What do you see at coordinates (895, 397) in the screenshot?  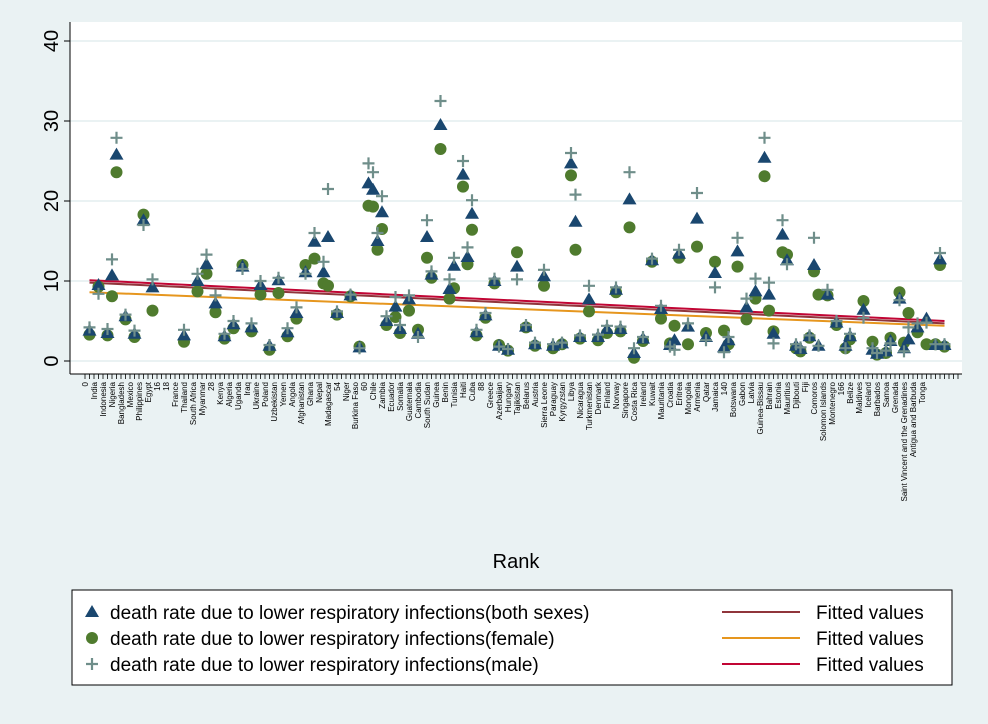 I see `x-tick-label: Grenada` at bounding box center [895, 397].